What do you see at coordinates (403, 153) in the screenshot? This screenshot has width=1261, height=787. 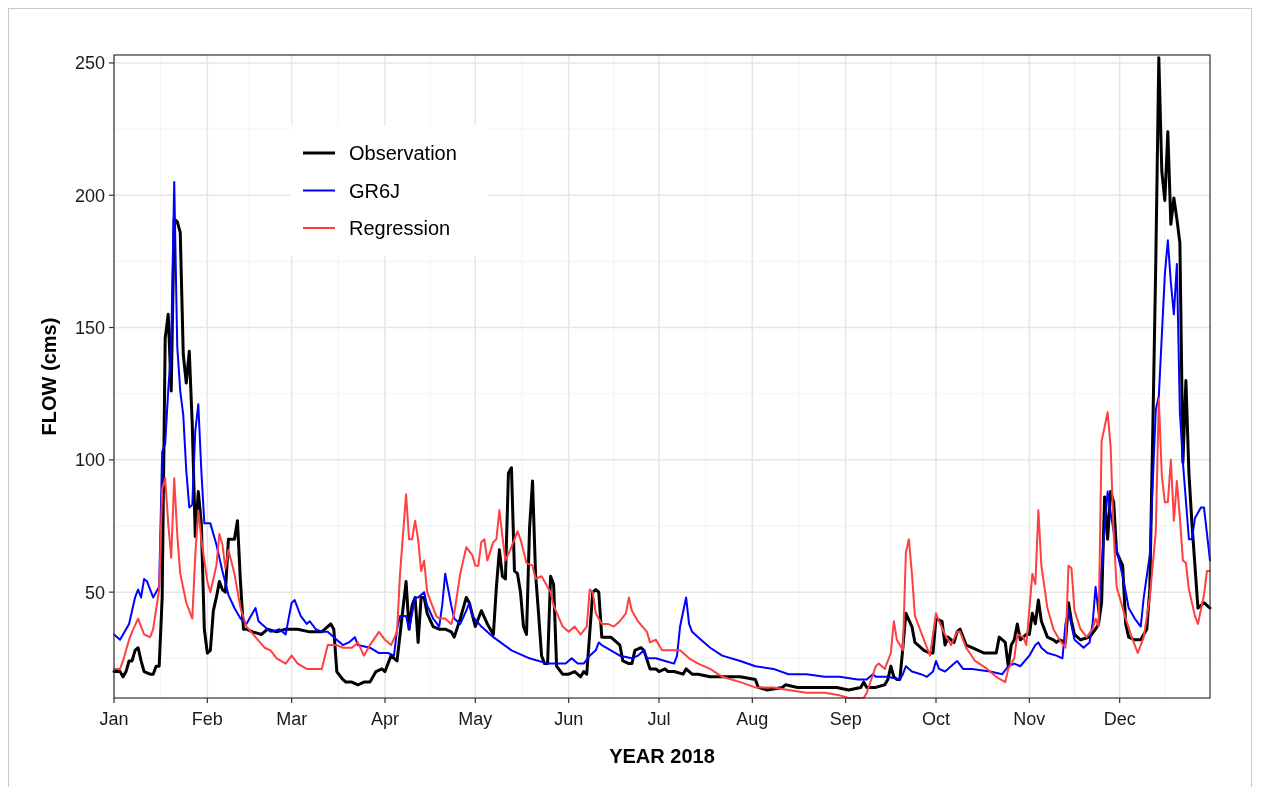 I see `legend-label: Observation` at bounding box center [403, 153].